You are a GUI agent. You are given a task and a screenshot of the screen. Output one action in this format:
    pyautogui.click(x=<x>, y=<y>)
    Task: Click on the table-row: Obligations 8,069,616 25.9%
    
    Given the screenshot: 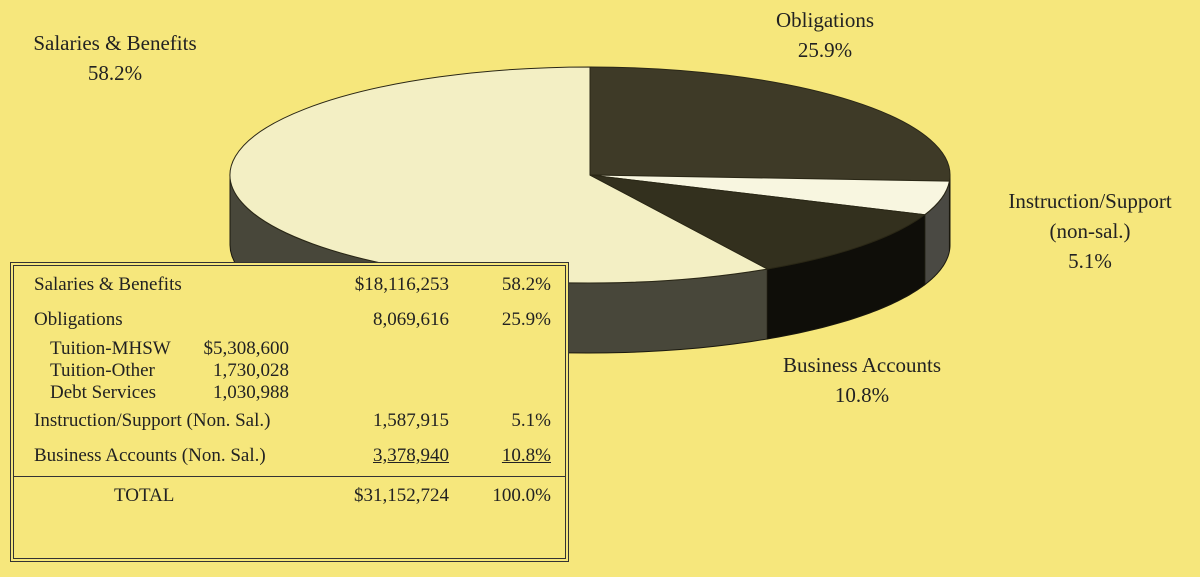 What is the action you would take?
    pyautogui.click(x=296, y=323)
    